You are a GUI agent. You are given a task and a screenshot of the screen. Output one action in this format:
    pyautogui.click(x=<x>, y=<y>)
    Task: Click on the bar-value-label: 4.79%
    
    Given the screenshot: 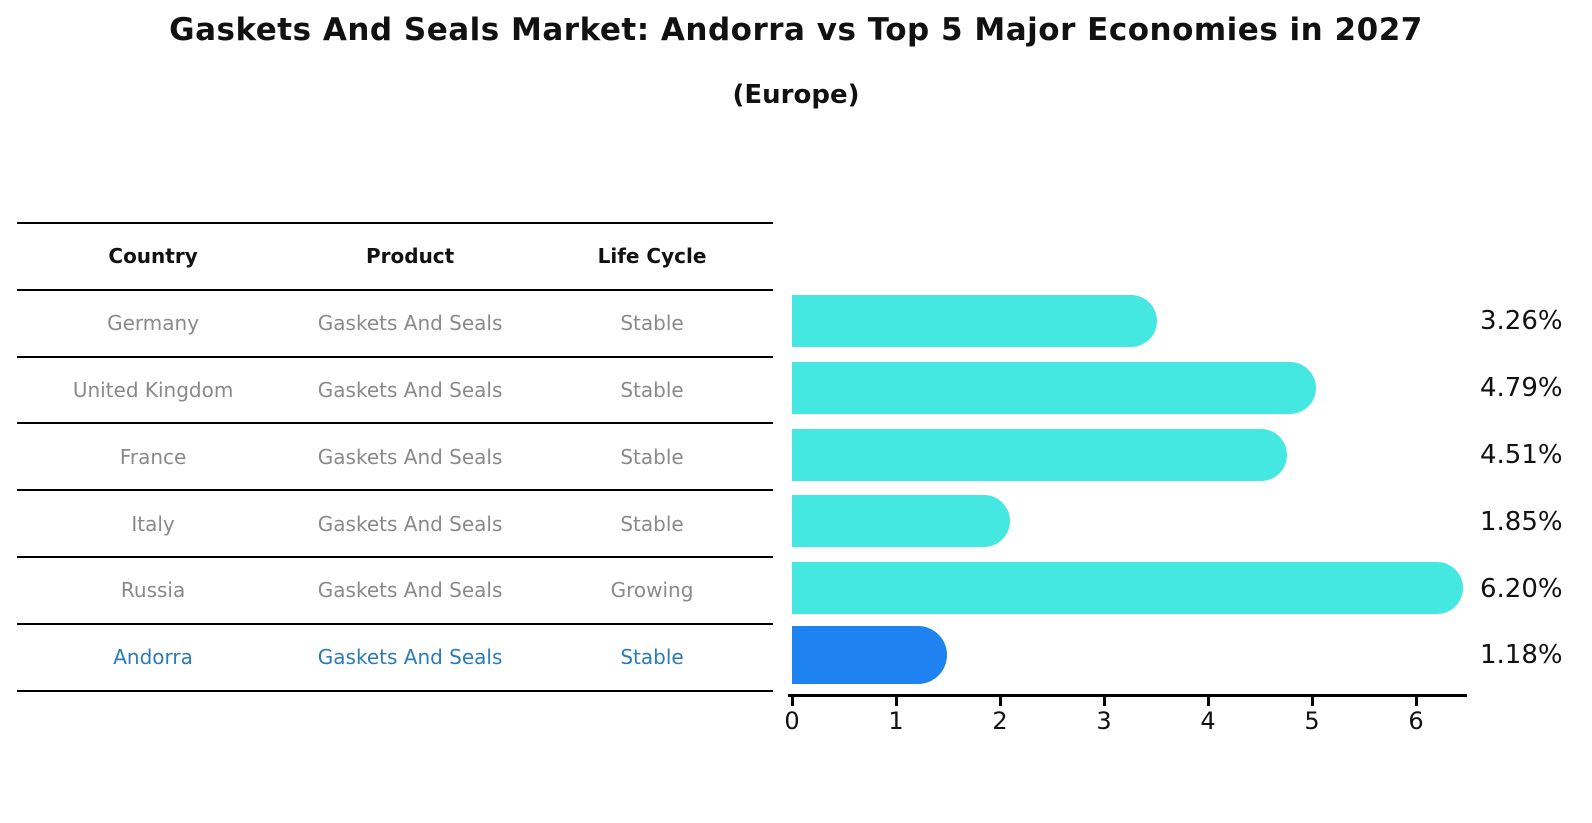 What is the action you would take?
    pyautogui.click(x=1521, y=388)
    